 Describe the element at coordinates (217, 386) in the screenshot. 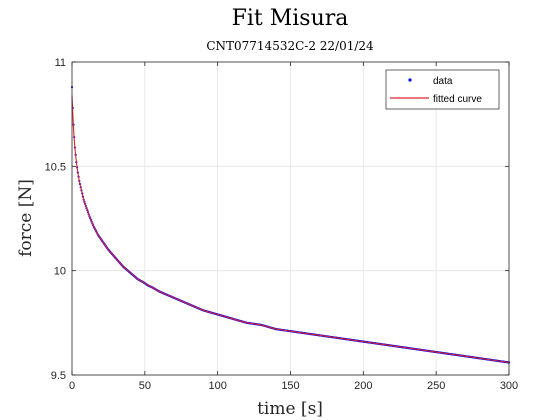

I see `x-tick-label: 100` at that location.